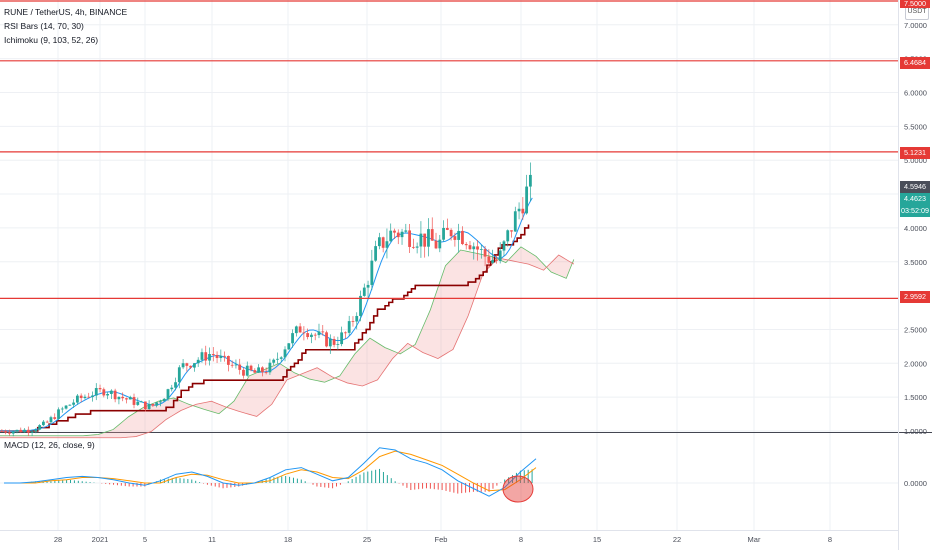  Describe the element at coordinates (917, 12) in the screenshot. I see `currency-button: USDT` at that location.